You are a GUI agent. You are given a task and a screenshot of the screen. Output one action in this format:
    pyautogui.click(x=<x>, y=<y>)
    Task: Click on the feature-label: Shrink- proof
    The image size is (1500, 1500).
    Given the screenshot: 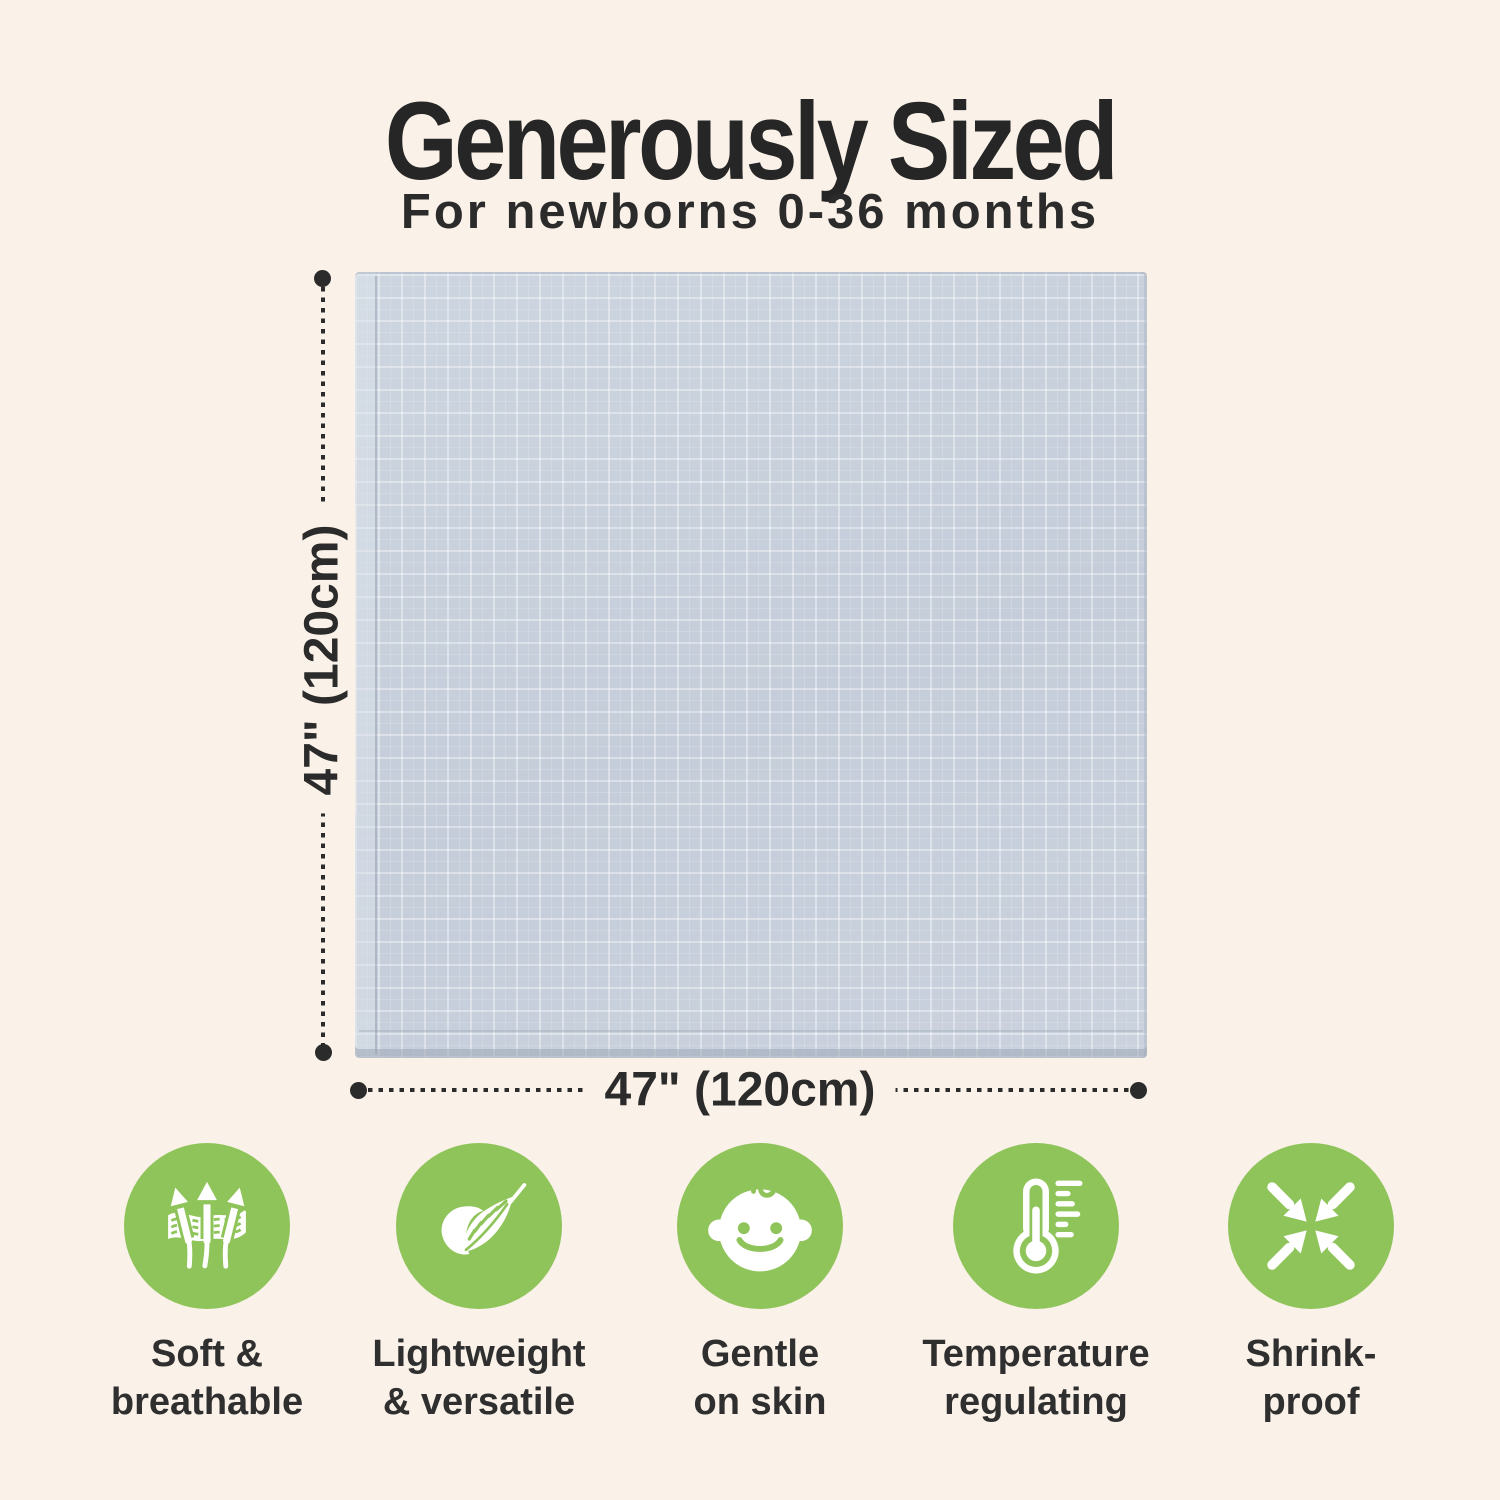 What is the action you would take?
    pyautogui.click(x=1311, y=1378)
    